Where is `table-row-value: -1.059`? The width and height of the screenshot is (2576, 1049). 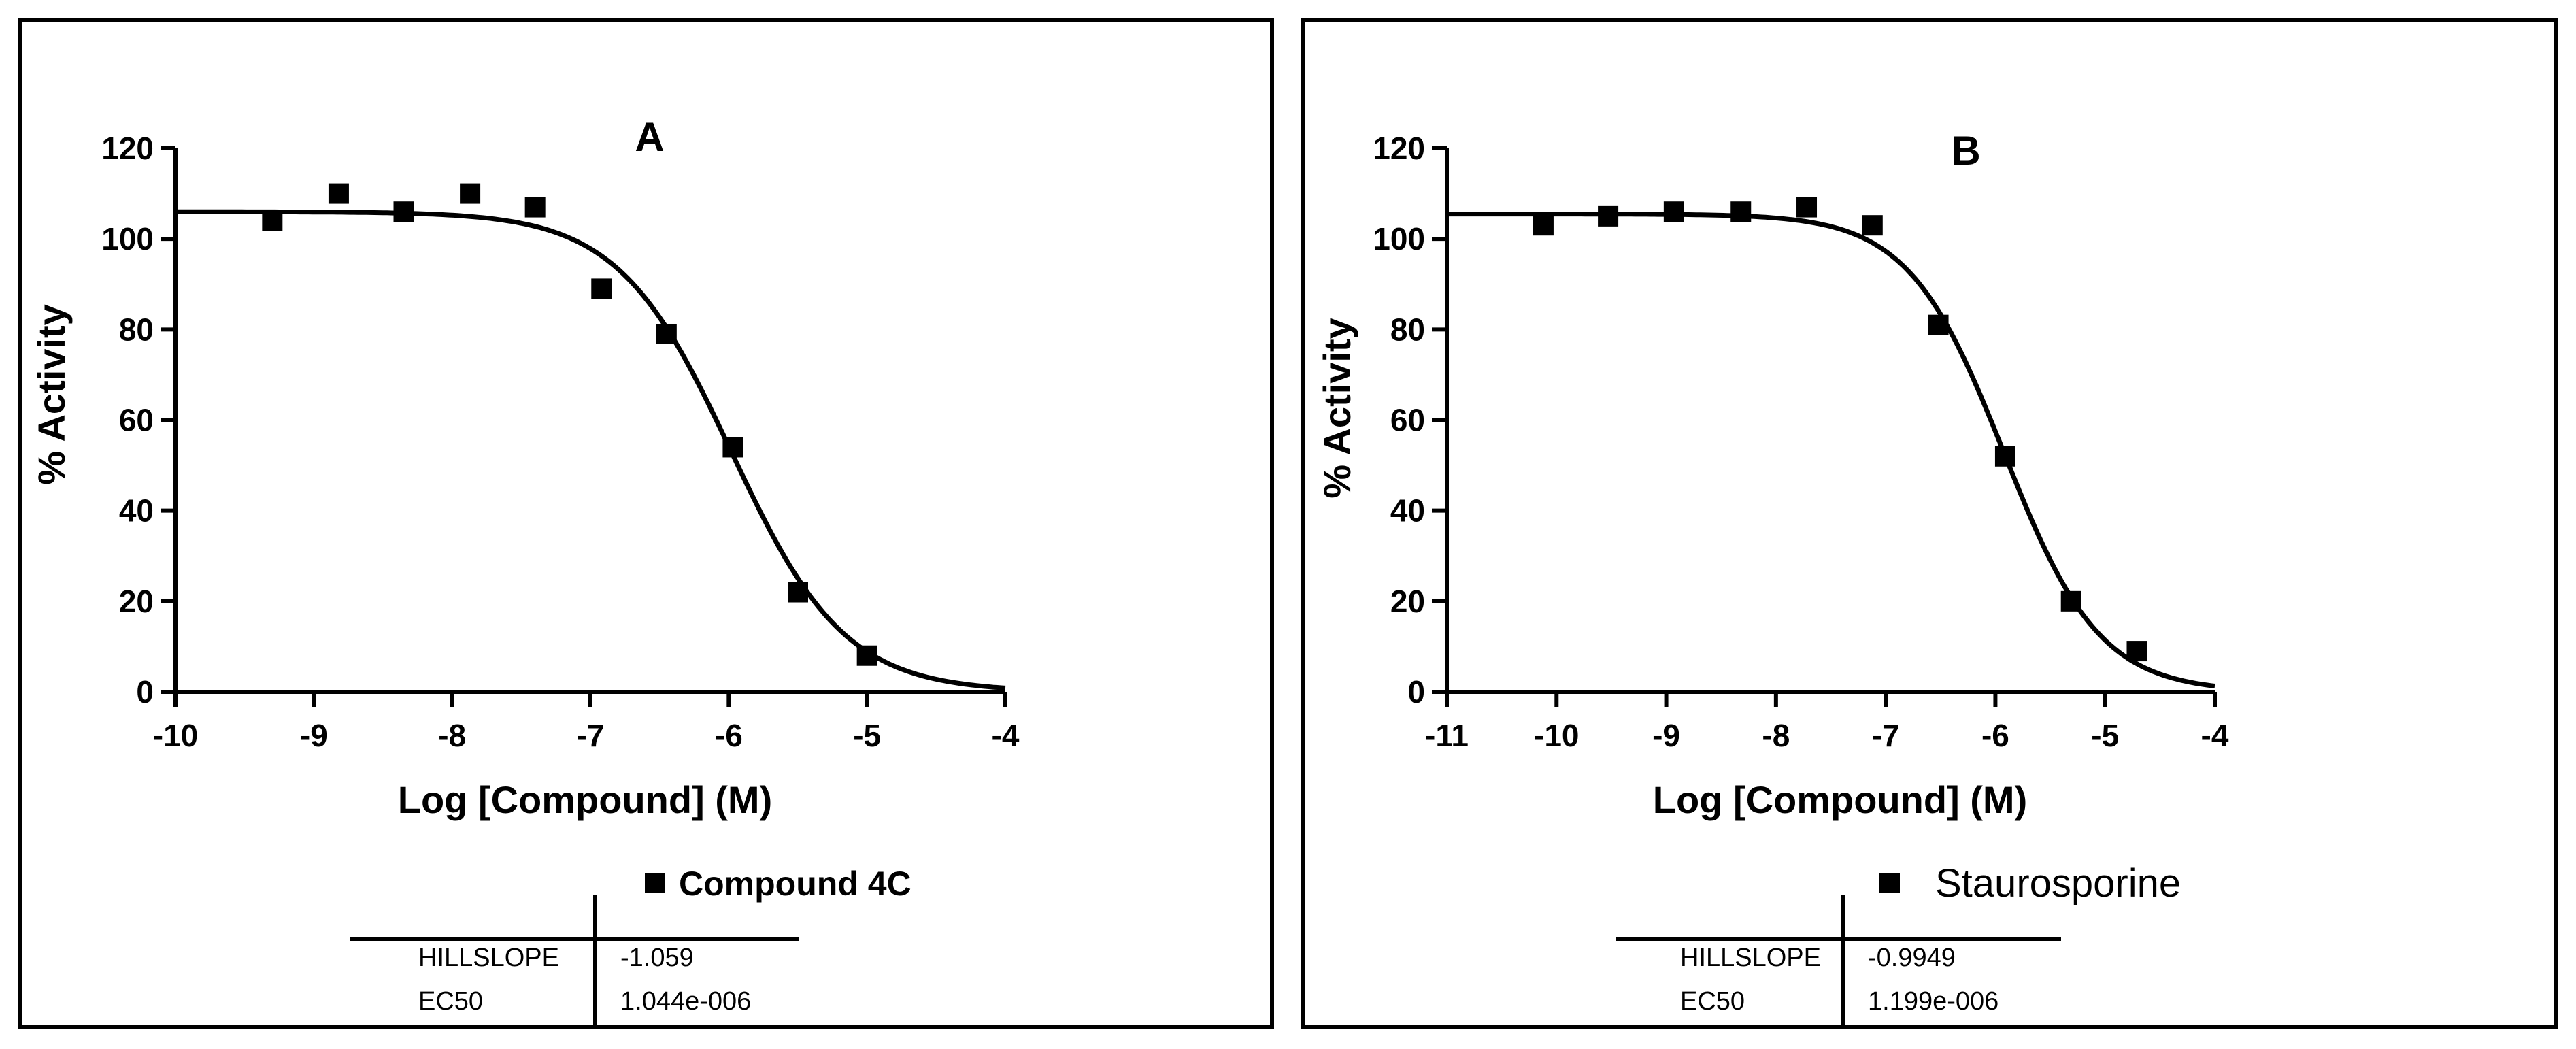
table-row-value: -1.059 is located at coordinates (657, 958).